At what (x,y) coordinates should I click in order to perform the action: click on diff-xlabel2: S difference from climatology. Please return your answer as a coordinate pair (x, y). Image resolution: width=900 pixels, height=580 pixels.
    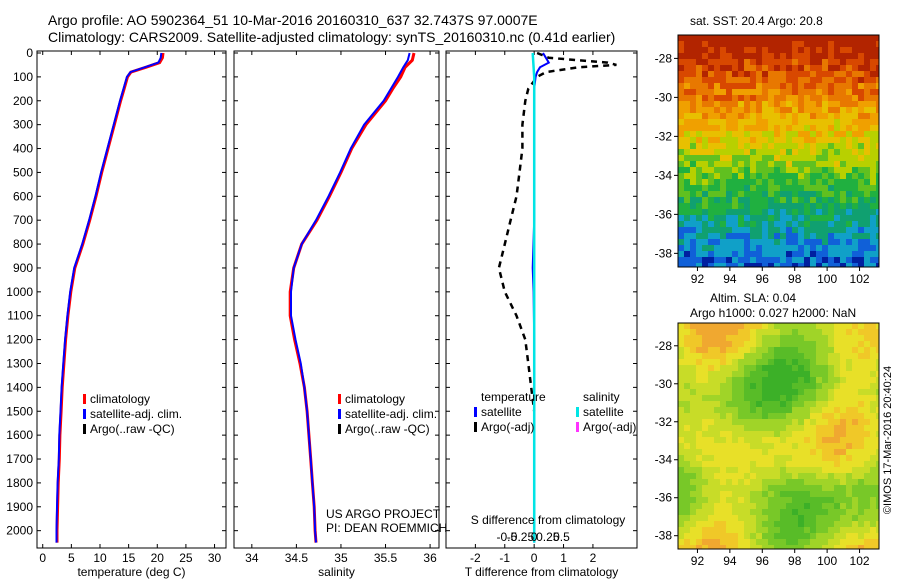
    Looking at the image, I should click on (548, 520).